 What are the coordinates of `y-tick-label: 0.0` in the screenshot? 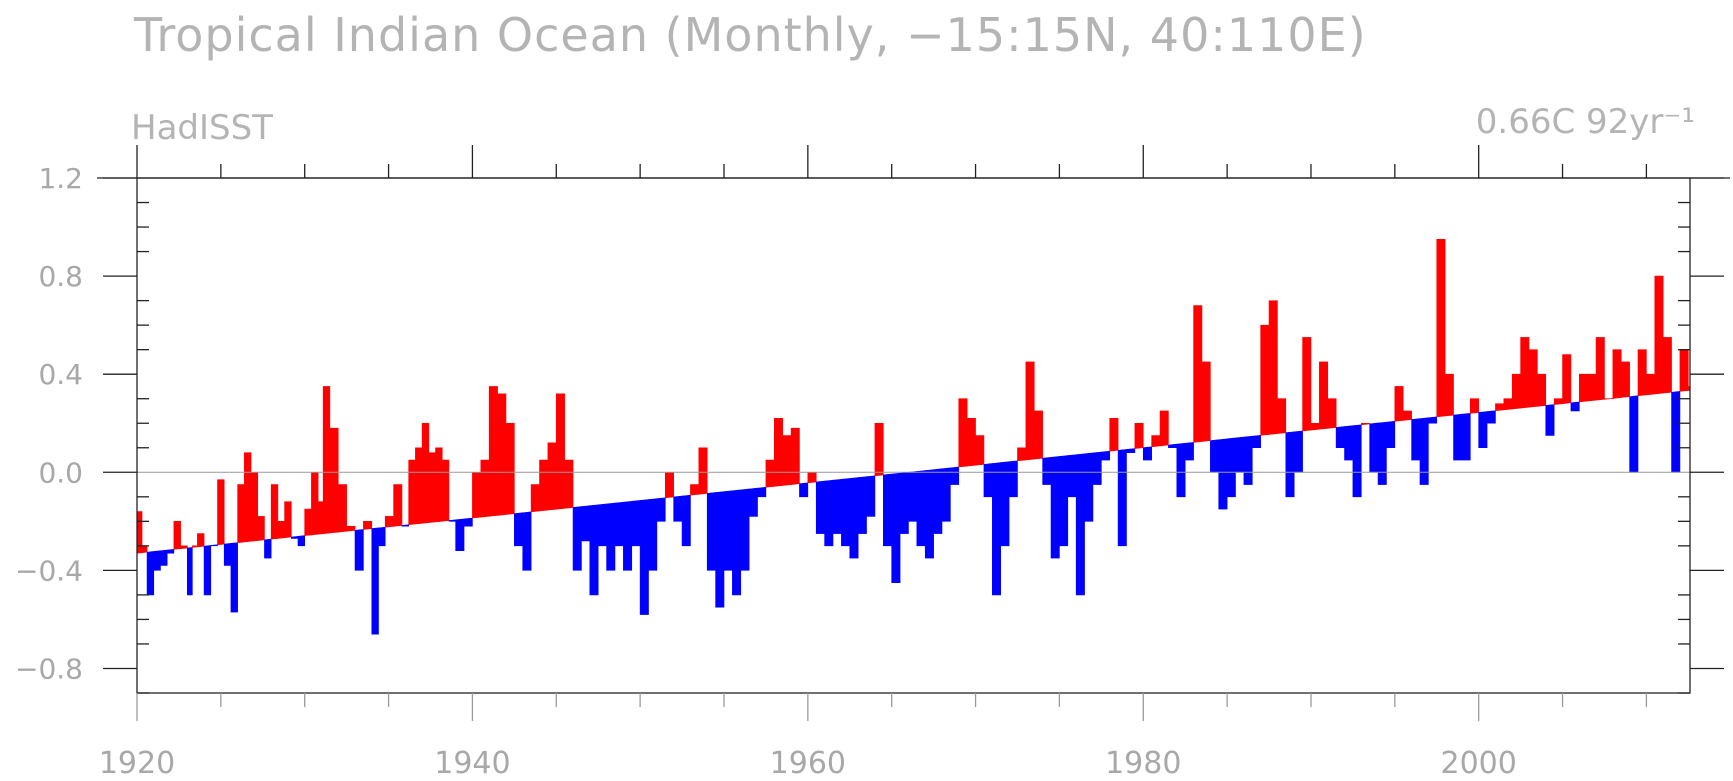 It's located at (60, 472).